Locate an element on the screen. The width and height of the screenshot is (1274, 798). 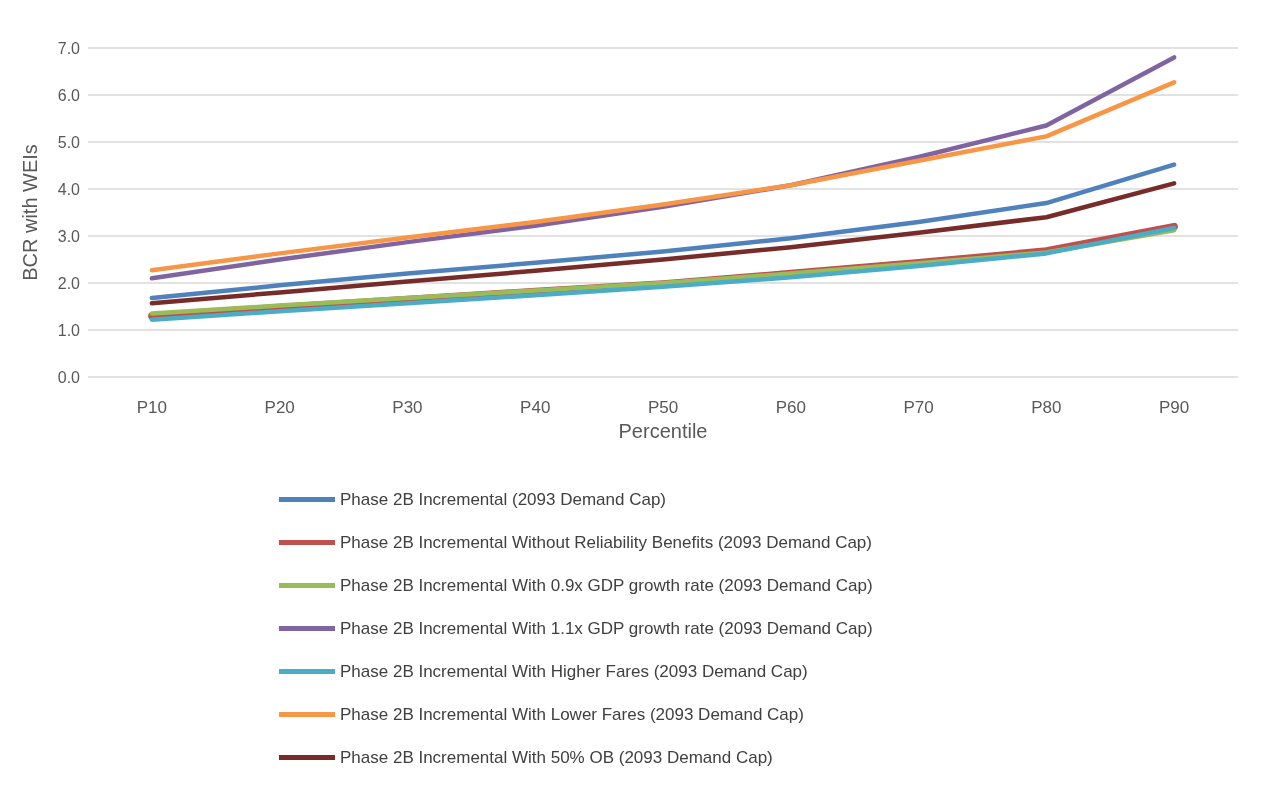
x-tick-label: P60 is located at coordinates (790, 407).